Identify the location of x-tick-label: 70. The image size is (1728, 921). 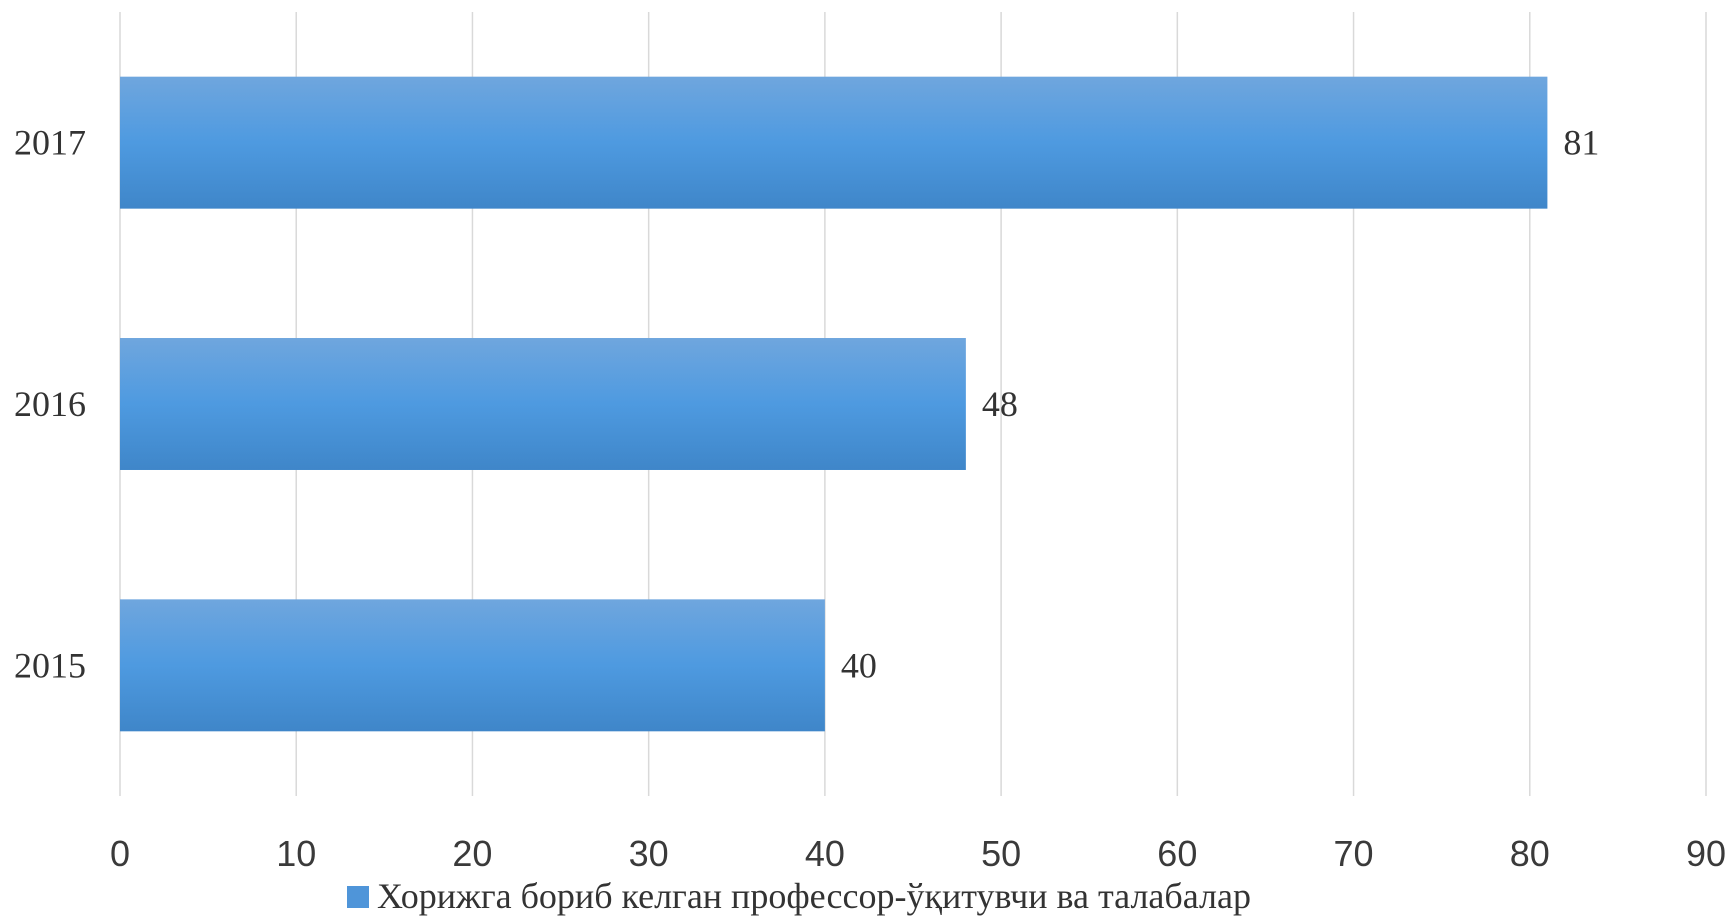
(1354, 853).